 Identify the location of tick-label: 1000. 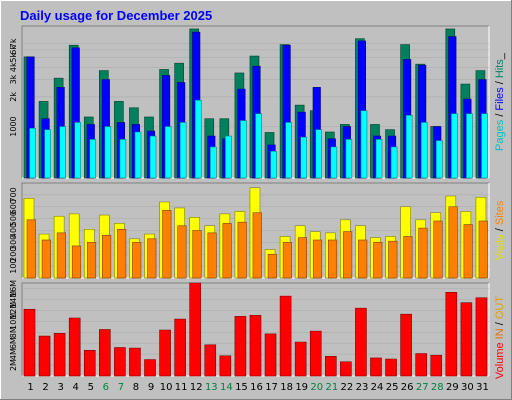
(13, 126).